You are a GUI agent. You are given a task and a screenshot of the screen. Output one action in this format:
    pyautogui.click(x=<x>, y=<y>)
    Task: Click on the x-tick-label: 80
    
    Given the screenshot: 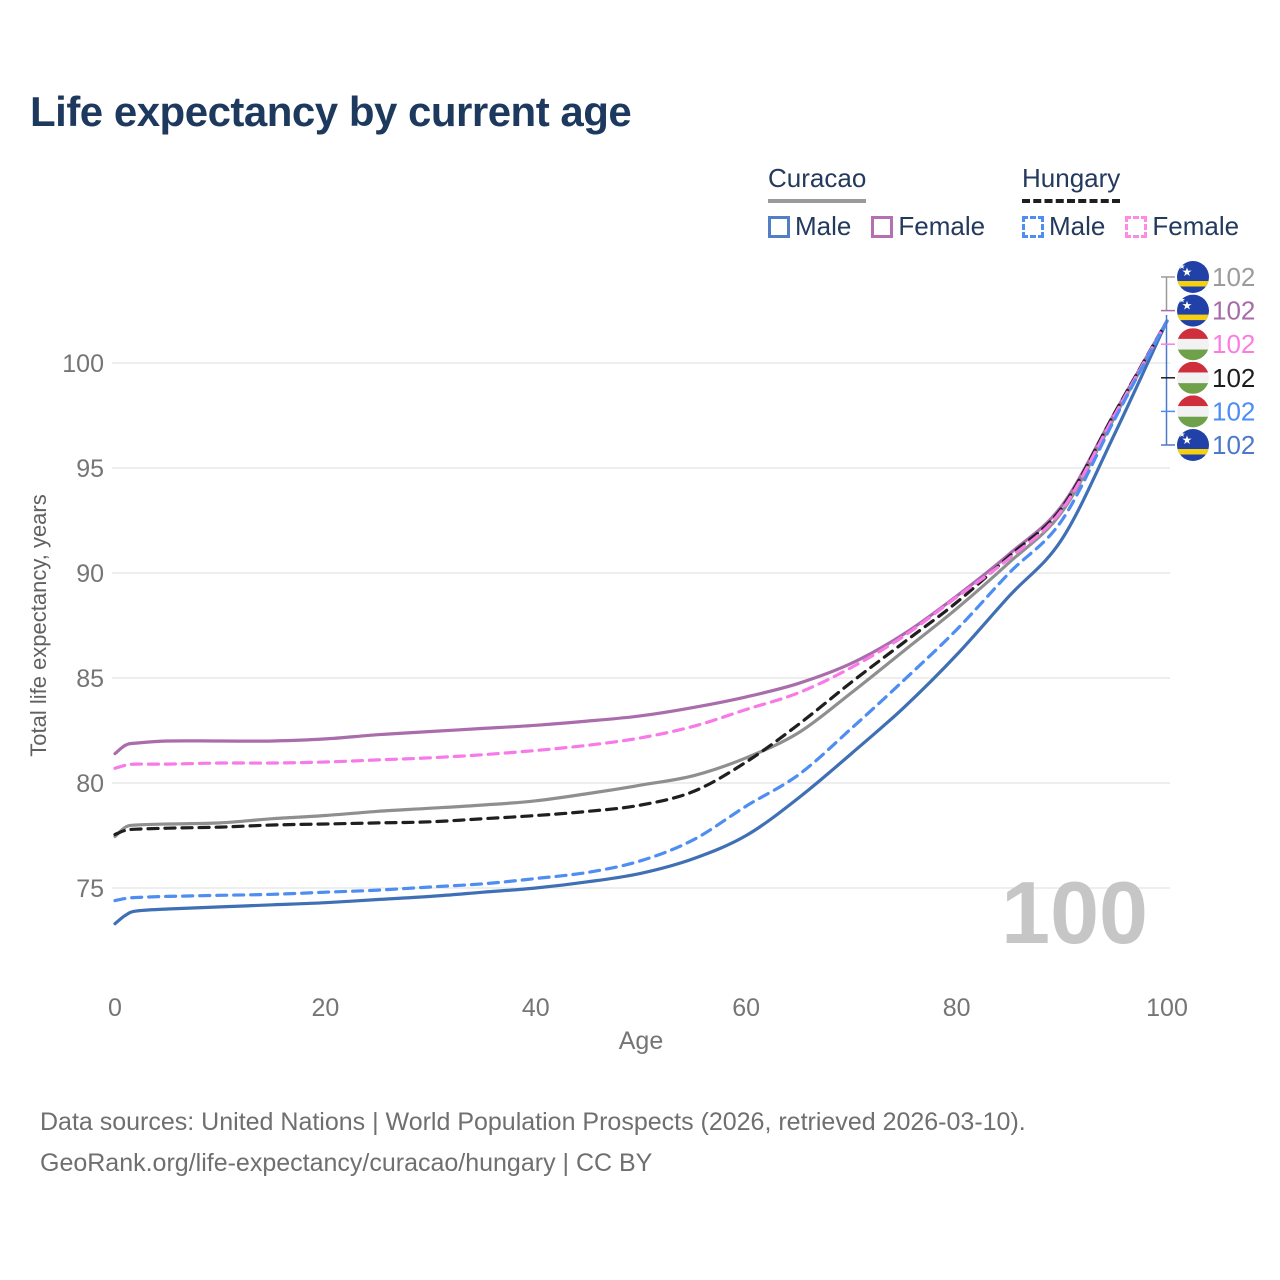 What is the action you would take?
    pyautogui.click(x=957, y=1008)
    